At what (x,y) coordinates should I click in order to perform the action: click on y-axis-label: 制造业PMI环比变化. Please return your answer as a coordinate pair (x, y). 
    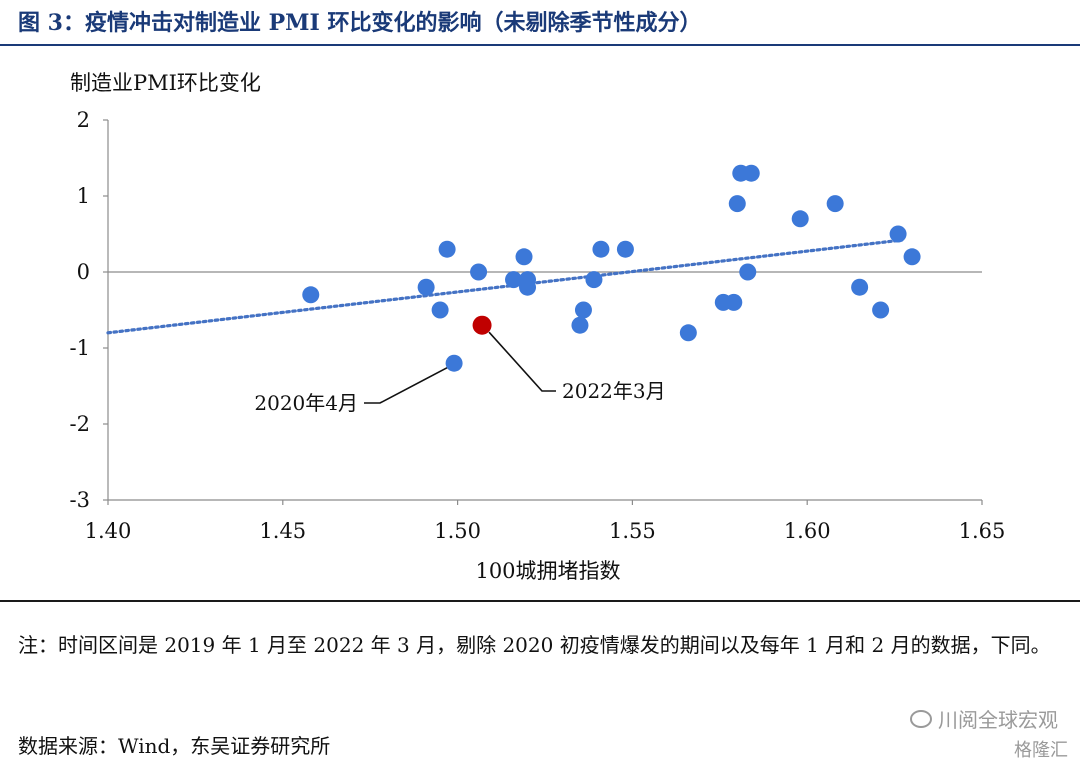
    Looking at the image, I should click on (165, 83).